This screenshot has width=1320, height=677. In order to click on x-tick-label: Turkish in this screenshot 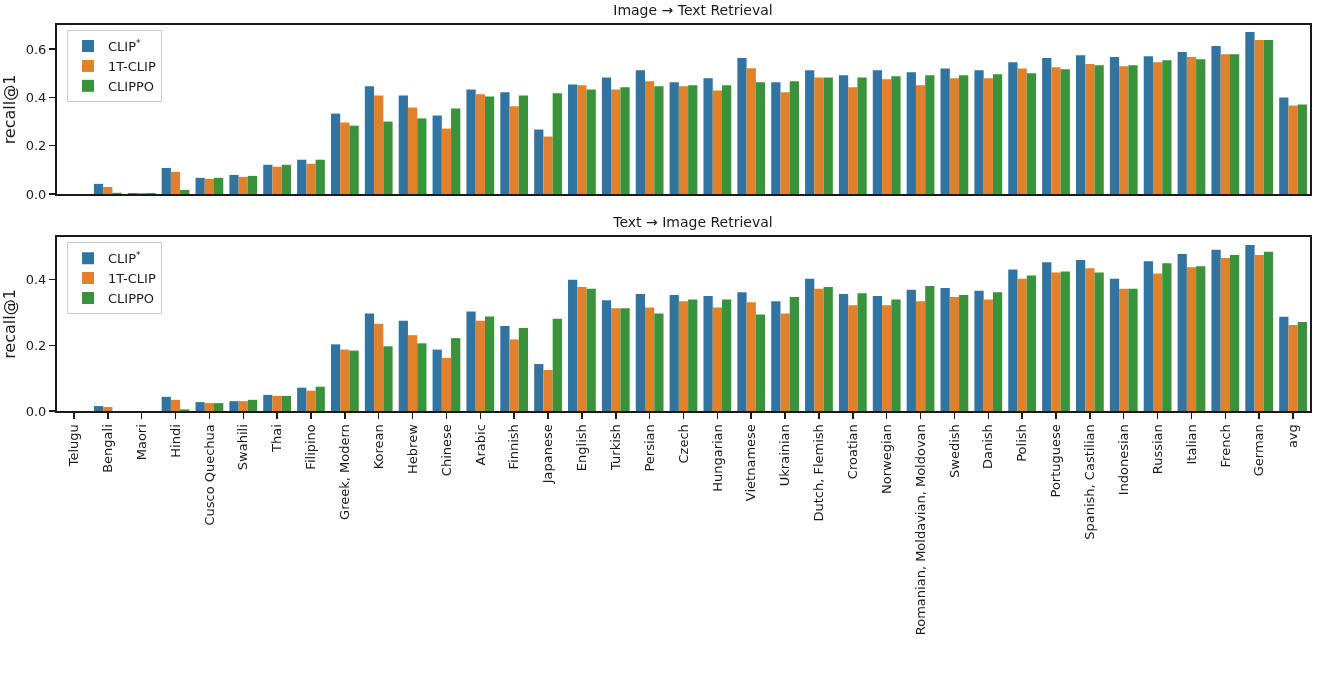, I will do `click(615, 447)`.